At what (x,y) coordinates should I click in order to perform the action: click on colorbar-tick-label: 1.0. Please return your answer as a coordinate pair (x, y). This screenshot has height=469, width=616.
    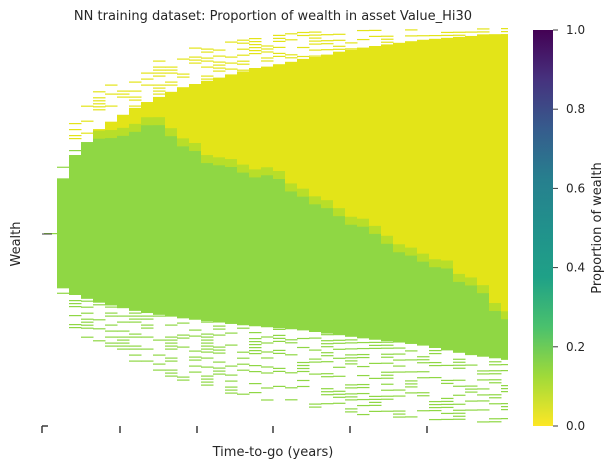
    Looking at the image, I should click on (575, 30).